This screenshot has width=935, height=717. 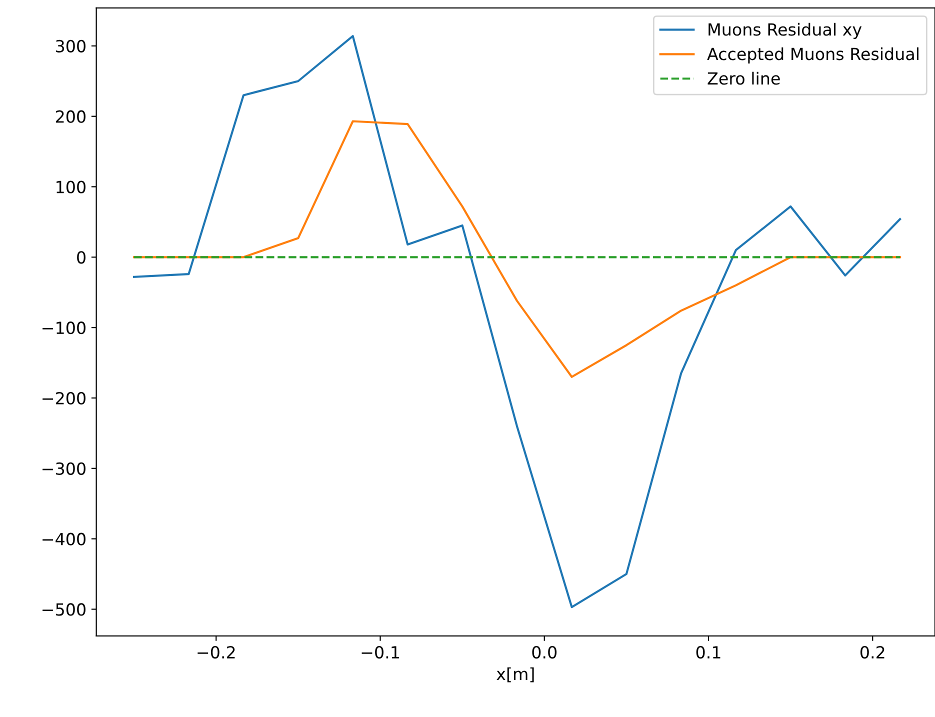 What do you see at coordinates (64, 468) in the screenshot?
I see `y-tick-label: −300` at bounding box center [64, 468].